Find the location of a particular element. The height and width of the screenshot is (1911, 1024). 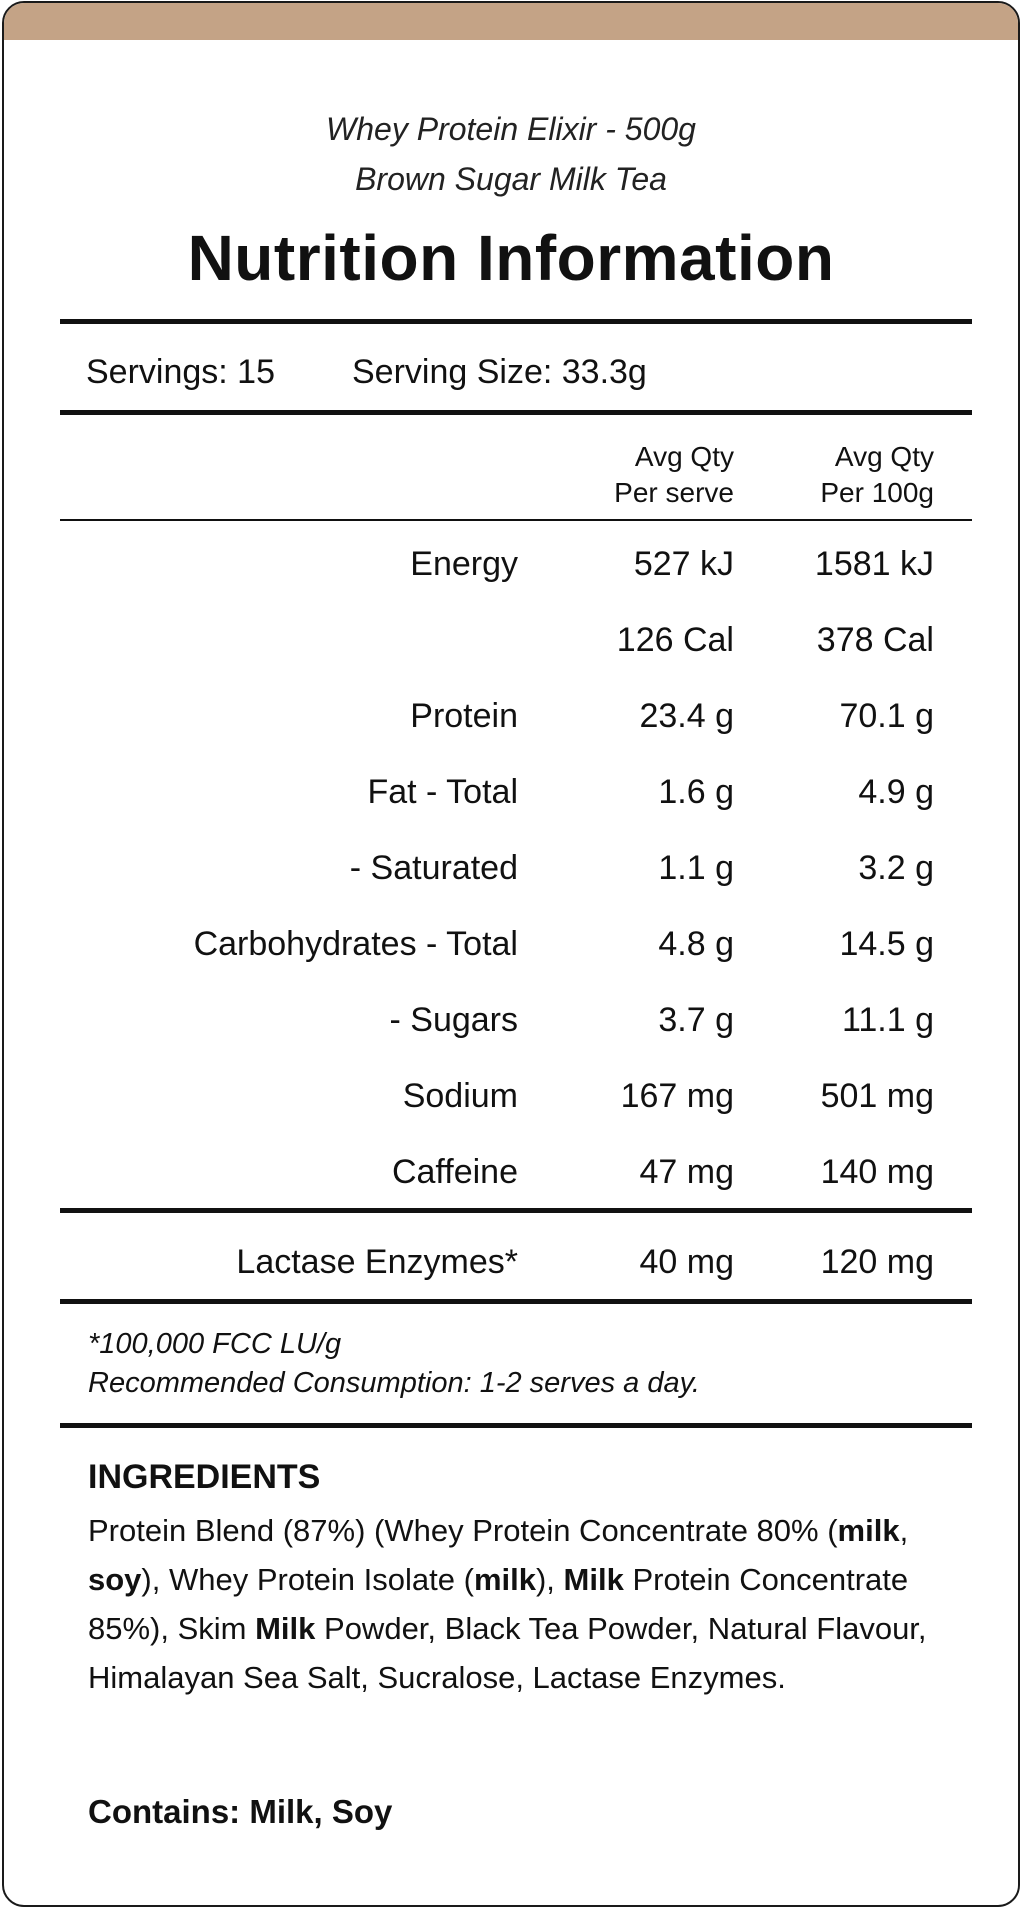

nutrient-row: - Saturated 1.1 g 3.2 g is located at coordinates (511, 874).